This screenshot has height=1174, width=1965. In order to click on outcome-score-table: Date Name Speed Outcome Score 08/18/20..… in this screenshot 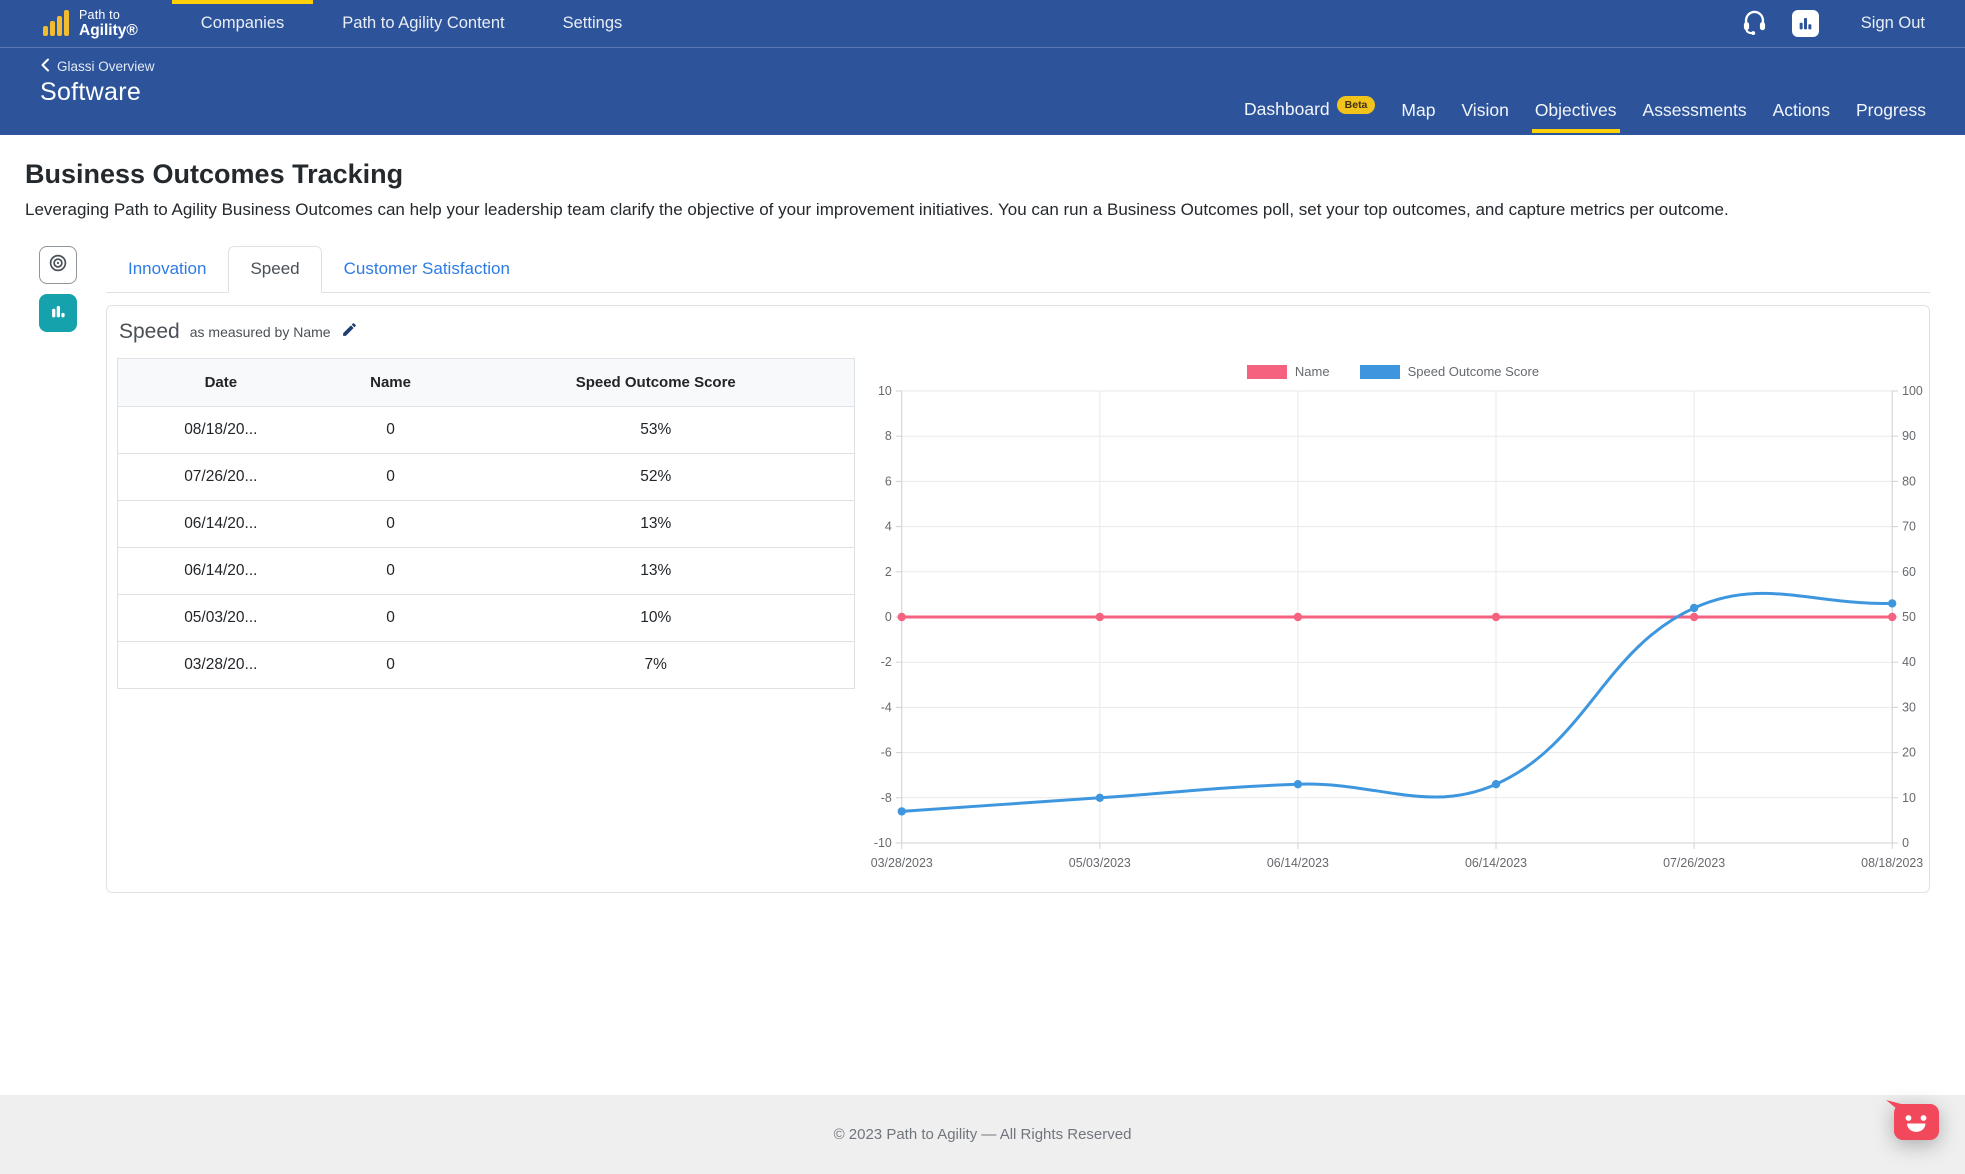, I will do `click(486, 523)`.